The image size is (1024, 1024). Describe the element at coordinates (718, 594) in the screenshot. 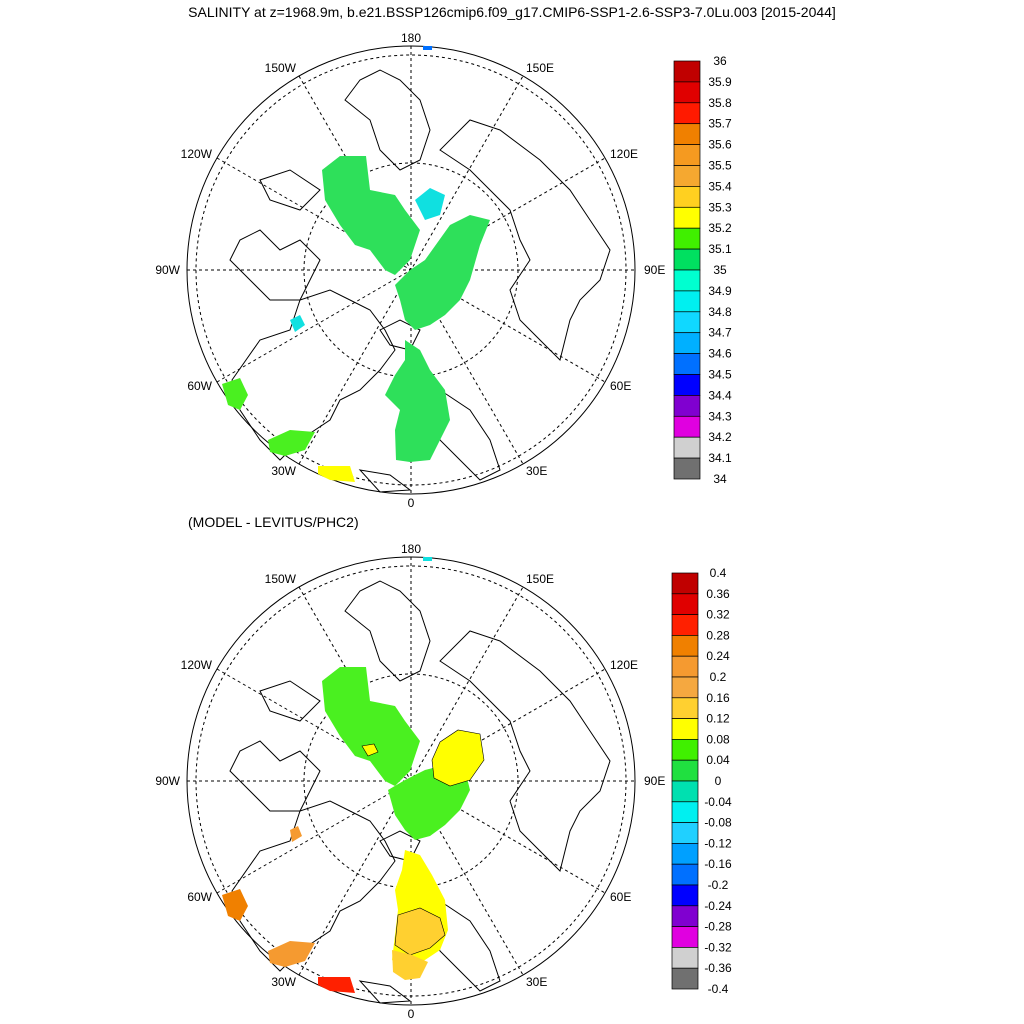

I see `bottom-colorbar-tick-label: 0.36` at that location.